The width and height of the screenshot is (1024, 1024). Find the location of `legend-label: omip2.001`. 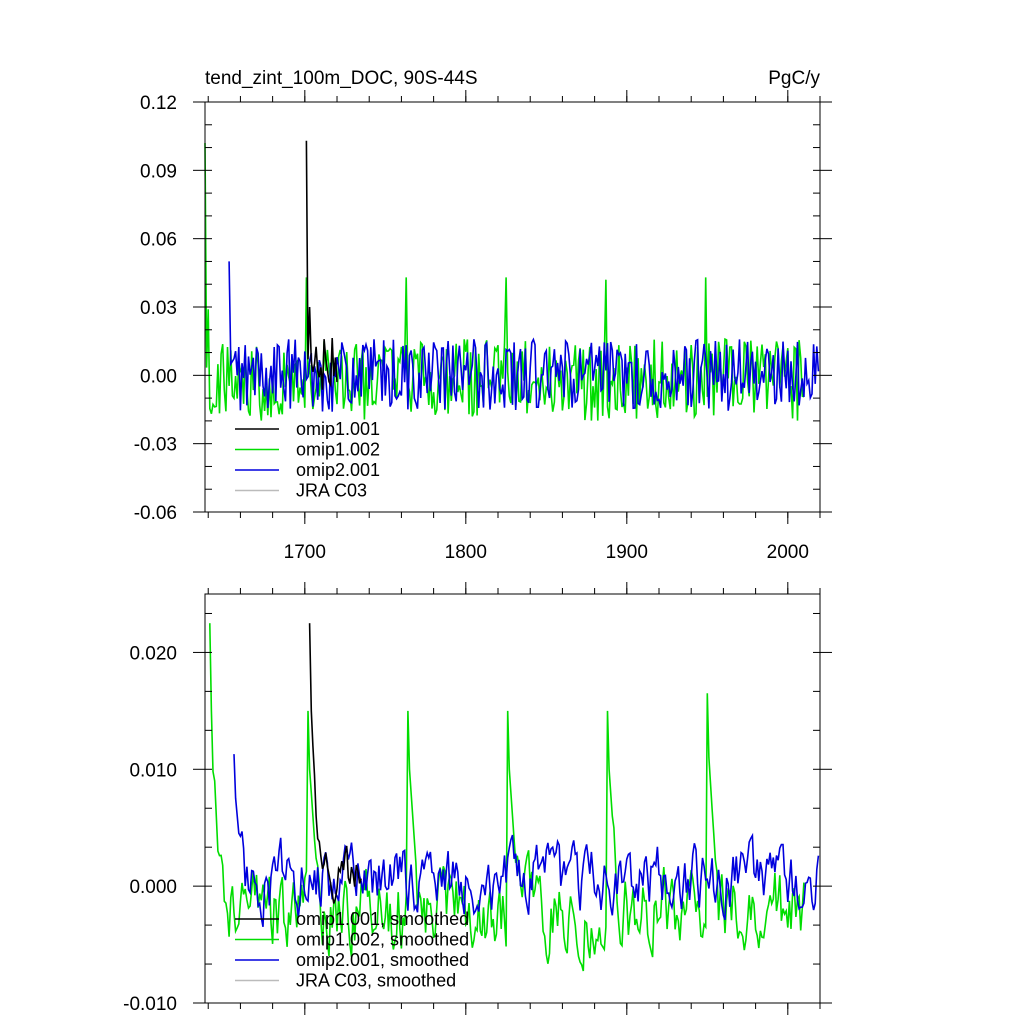

legend-label: omip2.001 is located at coordinates (338, 470).